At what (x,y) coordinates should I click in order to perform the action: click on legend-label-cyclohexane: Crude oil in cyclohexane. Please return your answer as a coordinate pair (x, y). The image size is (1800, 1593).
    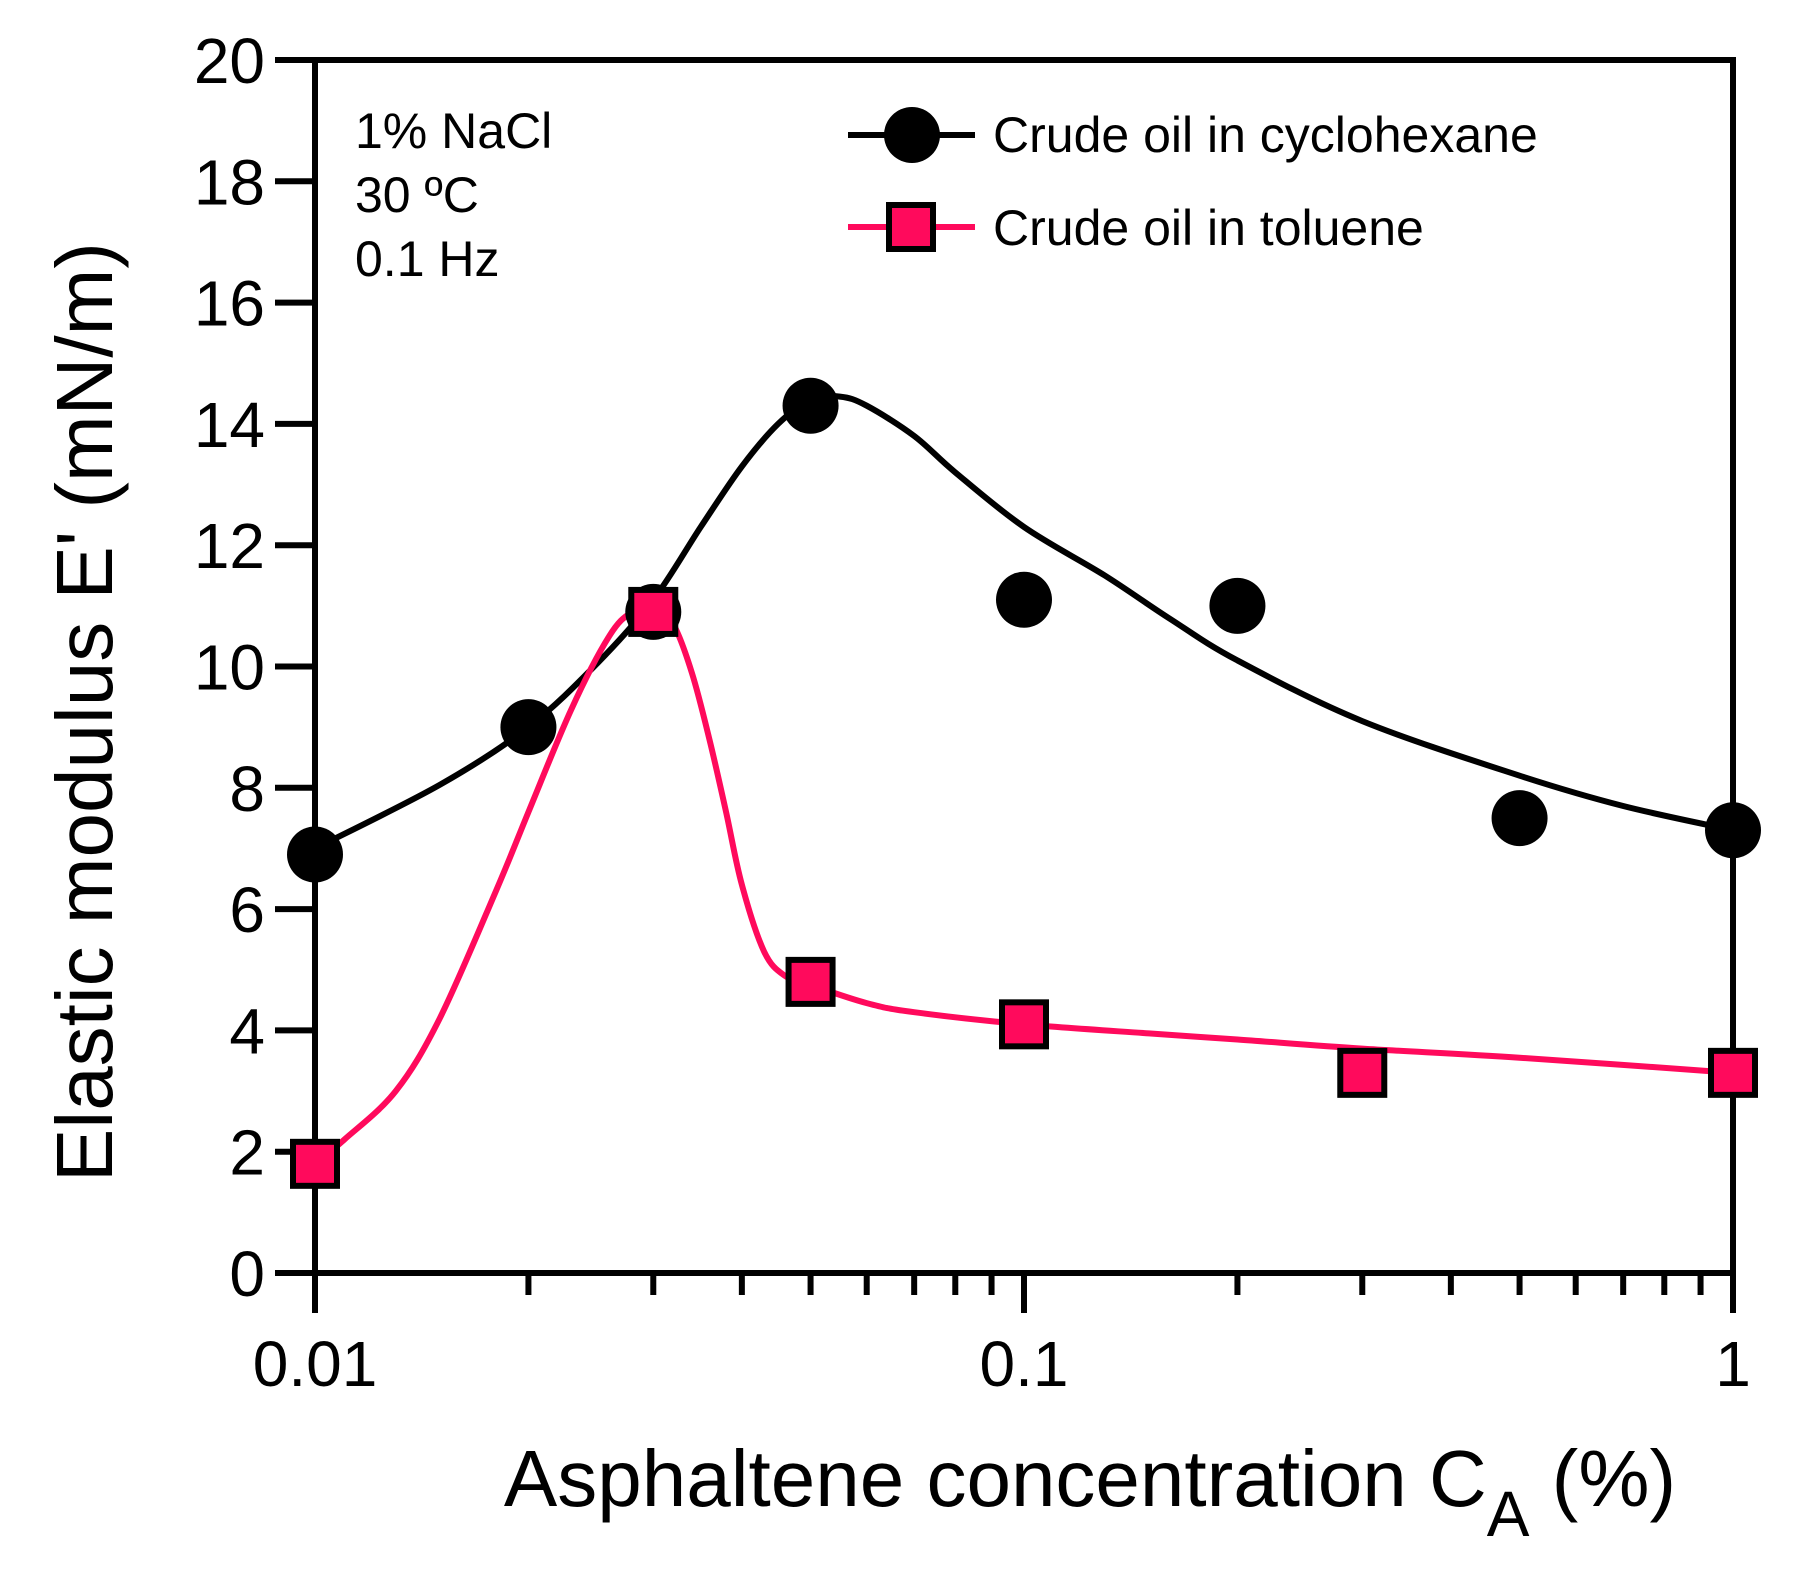
    Looking at the image, I should click on (1265, 135).